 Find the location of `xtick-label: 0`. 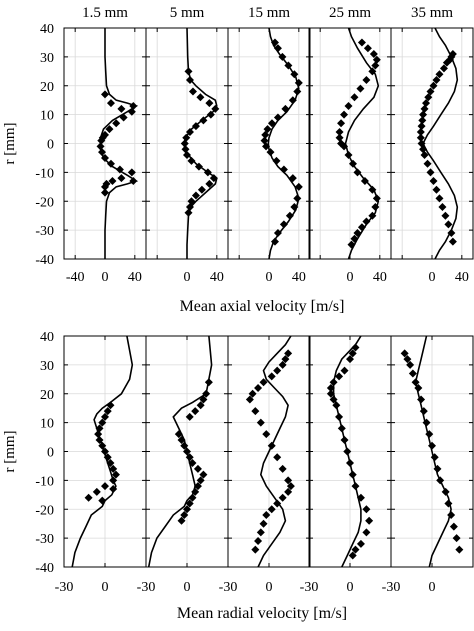

xtick-label: 0 is located at coordinates (432, 277).